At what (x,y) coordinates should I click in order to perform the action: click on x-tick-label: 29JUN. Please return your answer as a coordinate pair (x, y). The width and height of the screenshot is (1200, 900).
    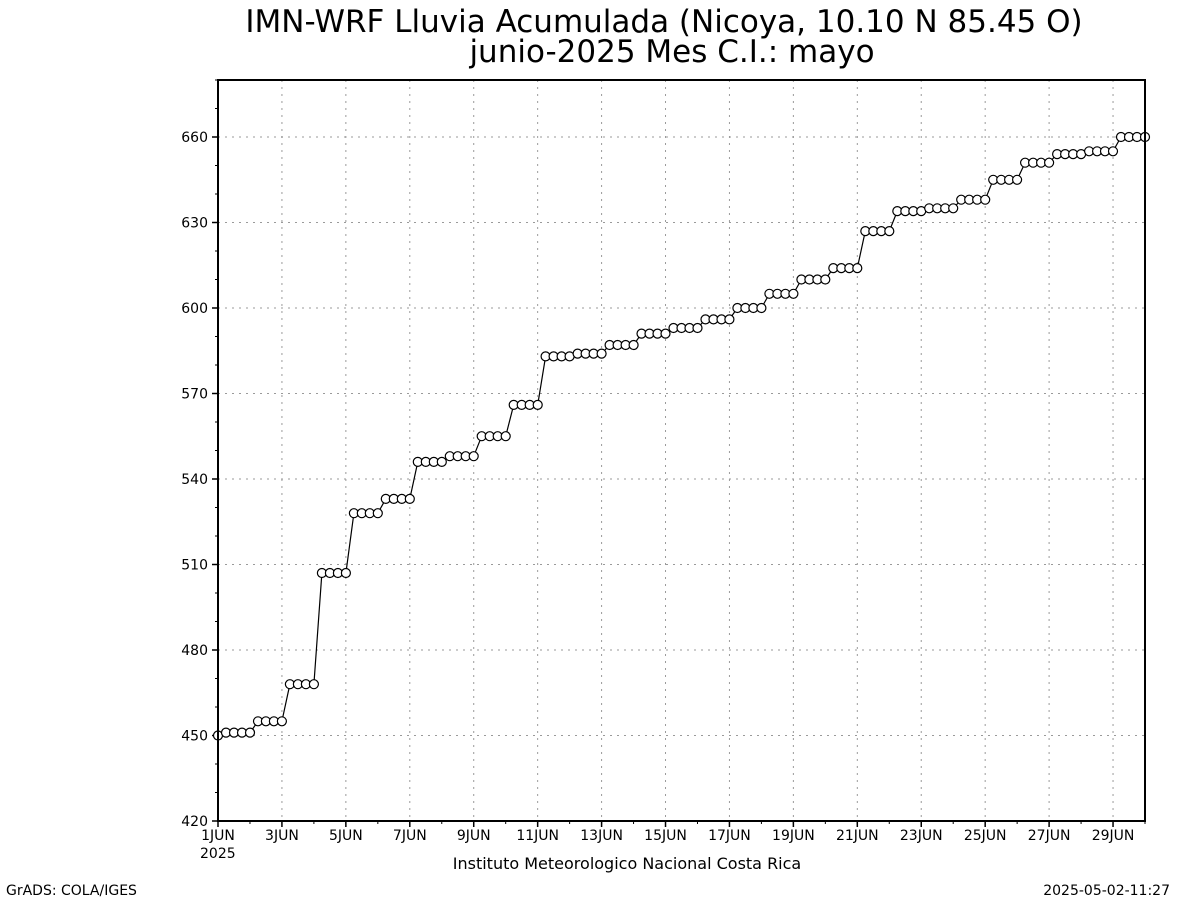
    Looking at the image, I should click on (1113, 836).